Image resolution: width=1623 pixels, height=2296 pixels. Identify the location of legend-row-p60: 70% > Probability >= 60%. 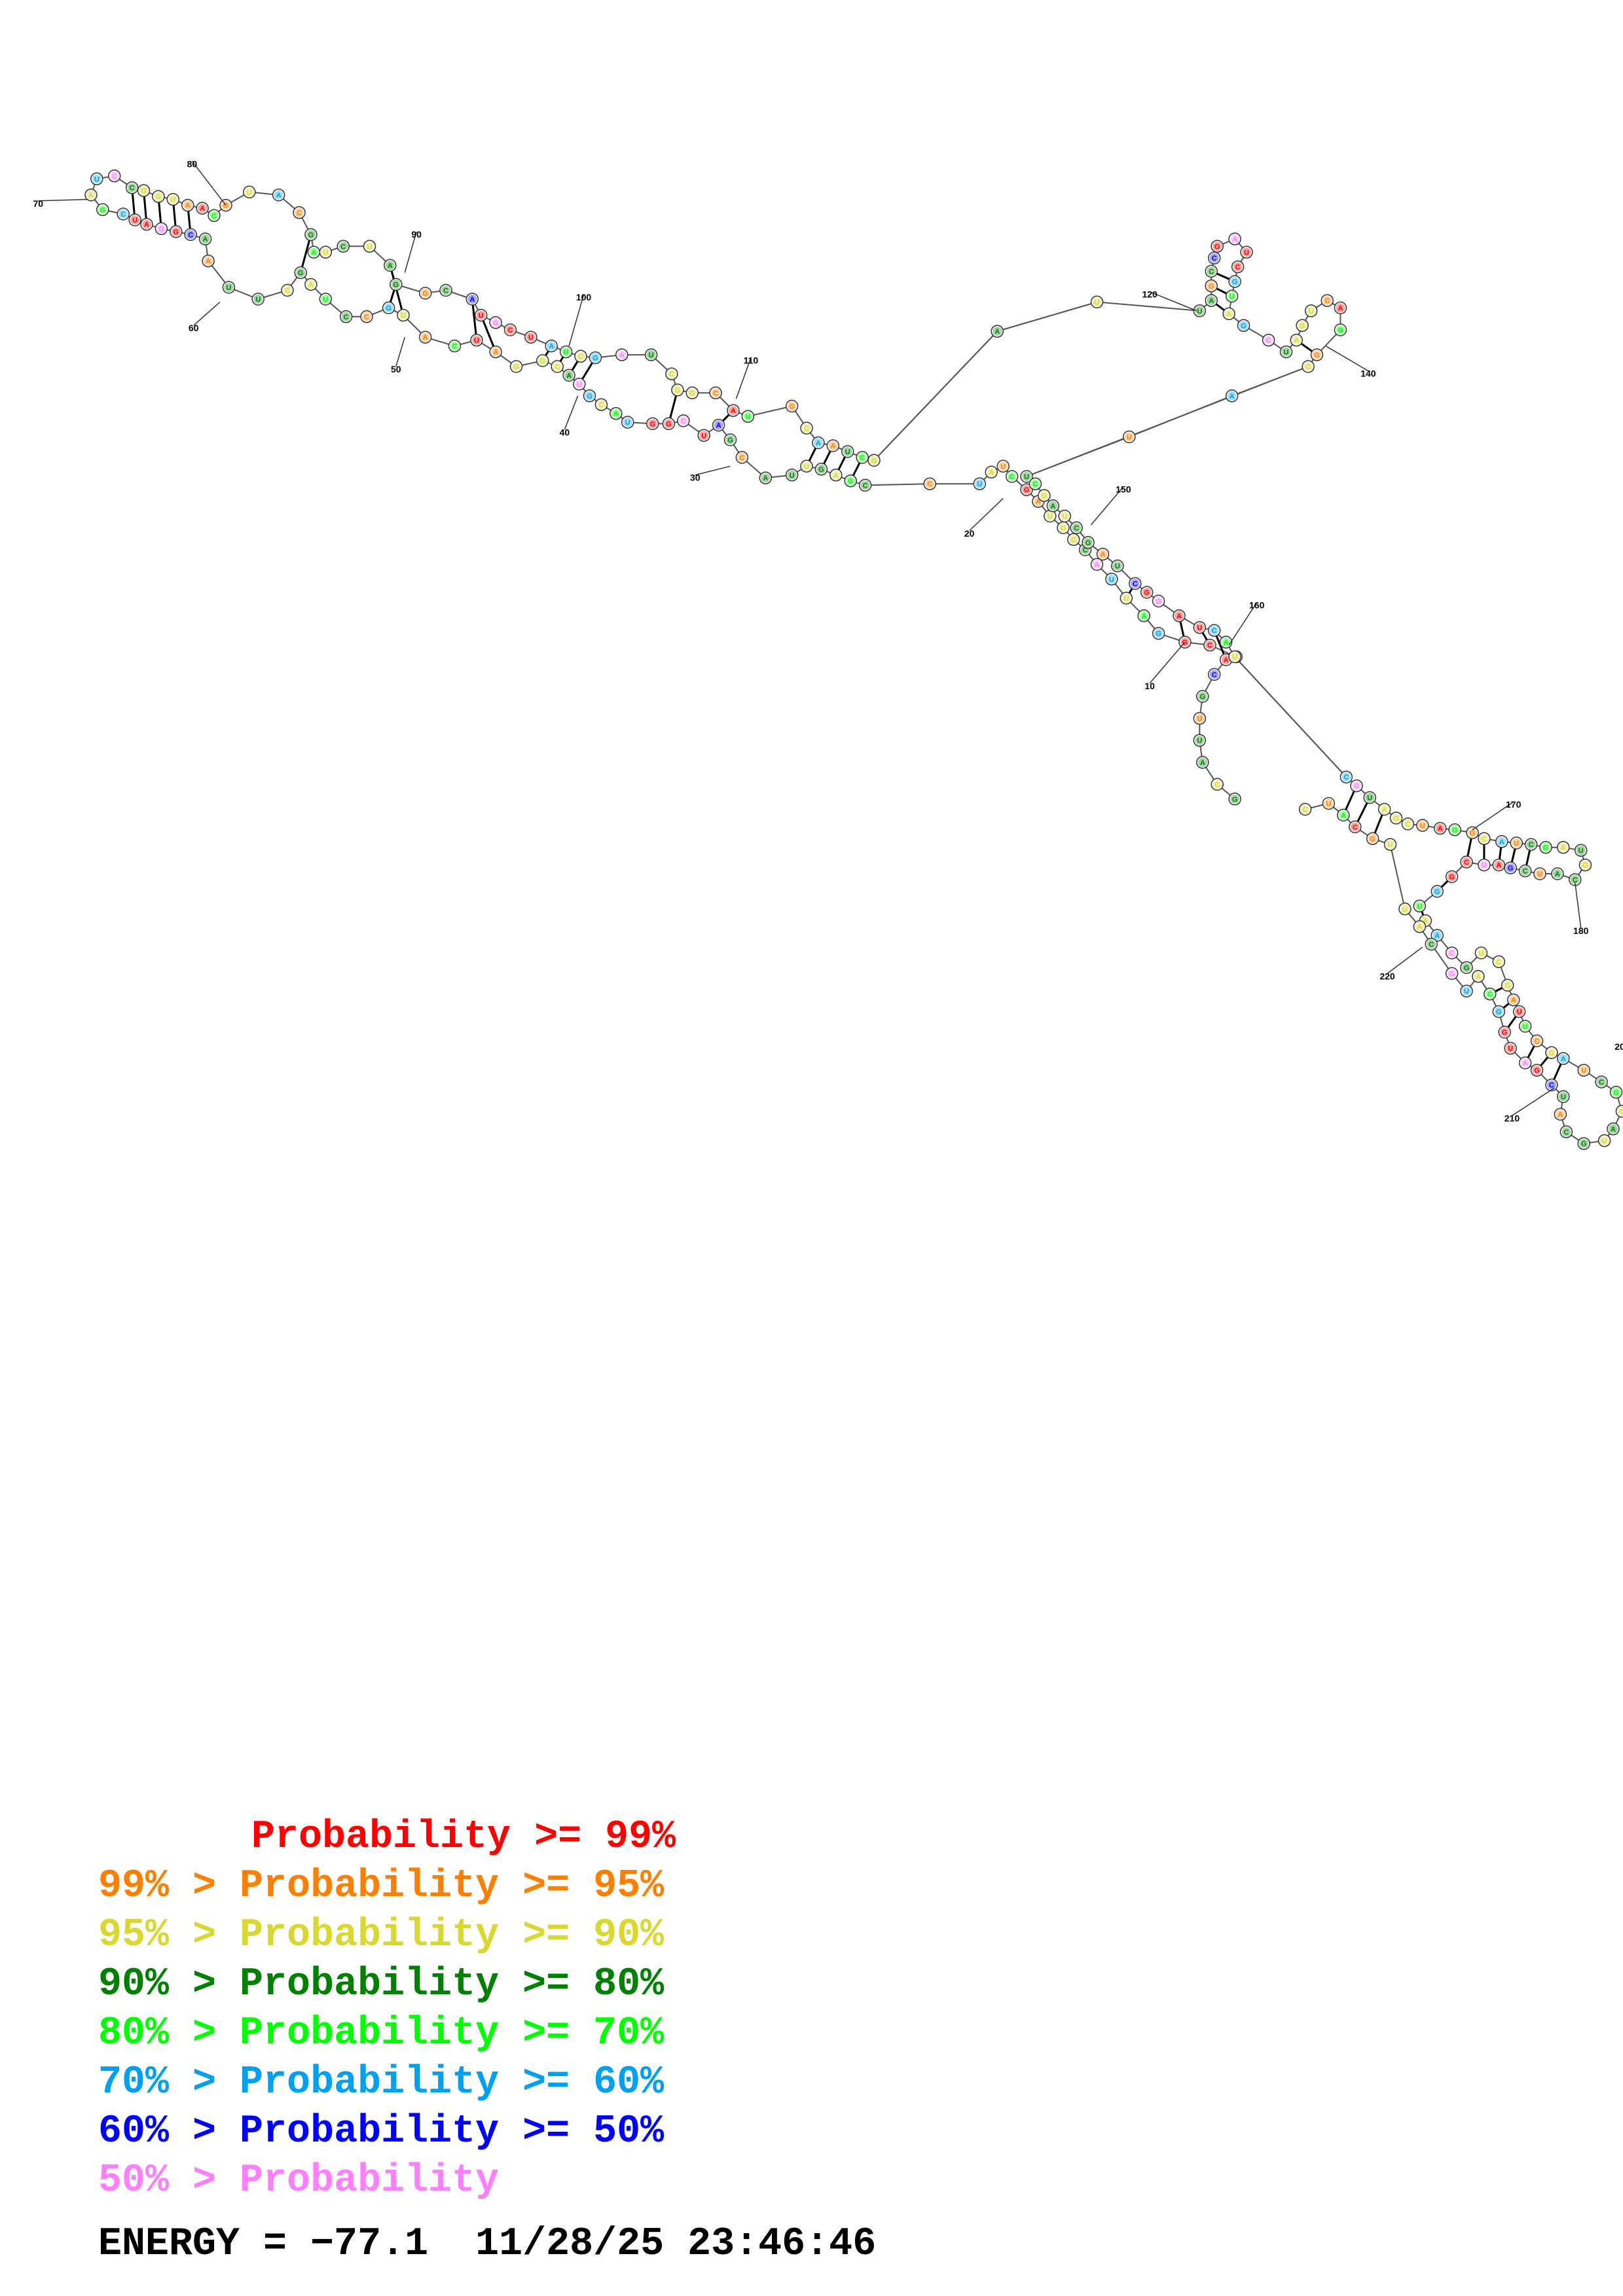
(387, 2083).